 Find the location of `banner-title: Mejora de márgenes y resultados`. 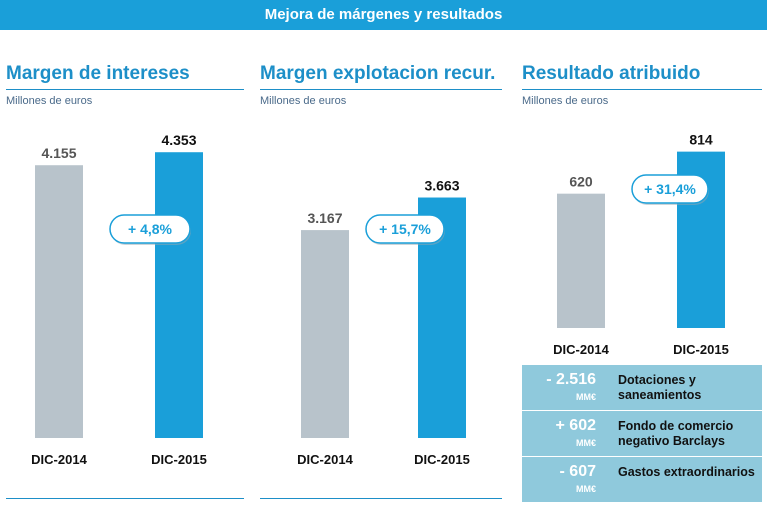

banner-title: Mejora de márgenes y resultados is located at coordinates (383, 15).